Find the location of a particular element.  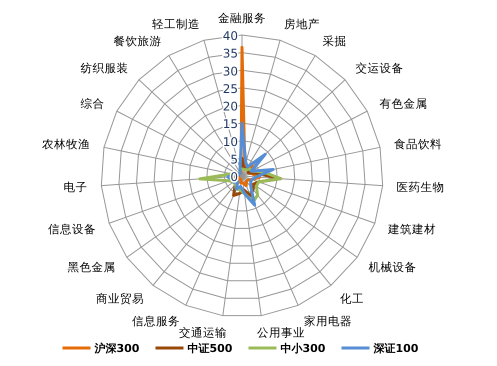

y-tick-label: 5 is located at coordinates (234, 159).